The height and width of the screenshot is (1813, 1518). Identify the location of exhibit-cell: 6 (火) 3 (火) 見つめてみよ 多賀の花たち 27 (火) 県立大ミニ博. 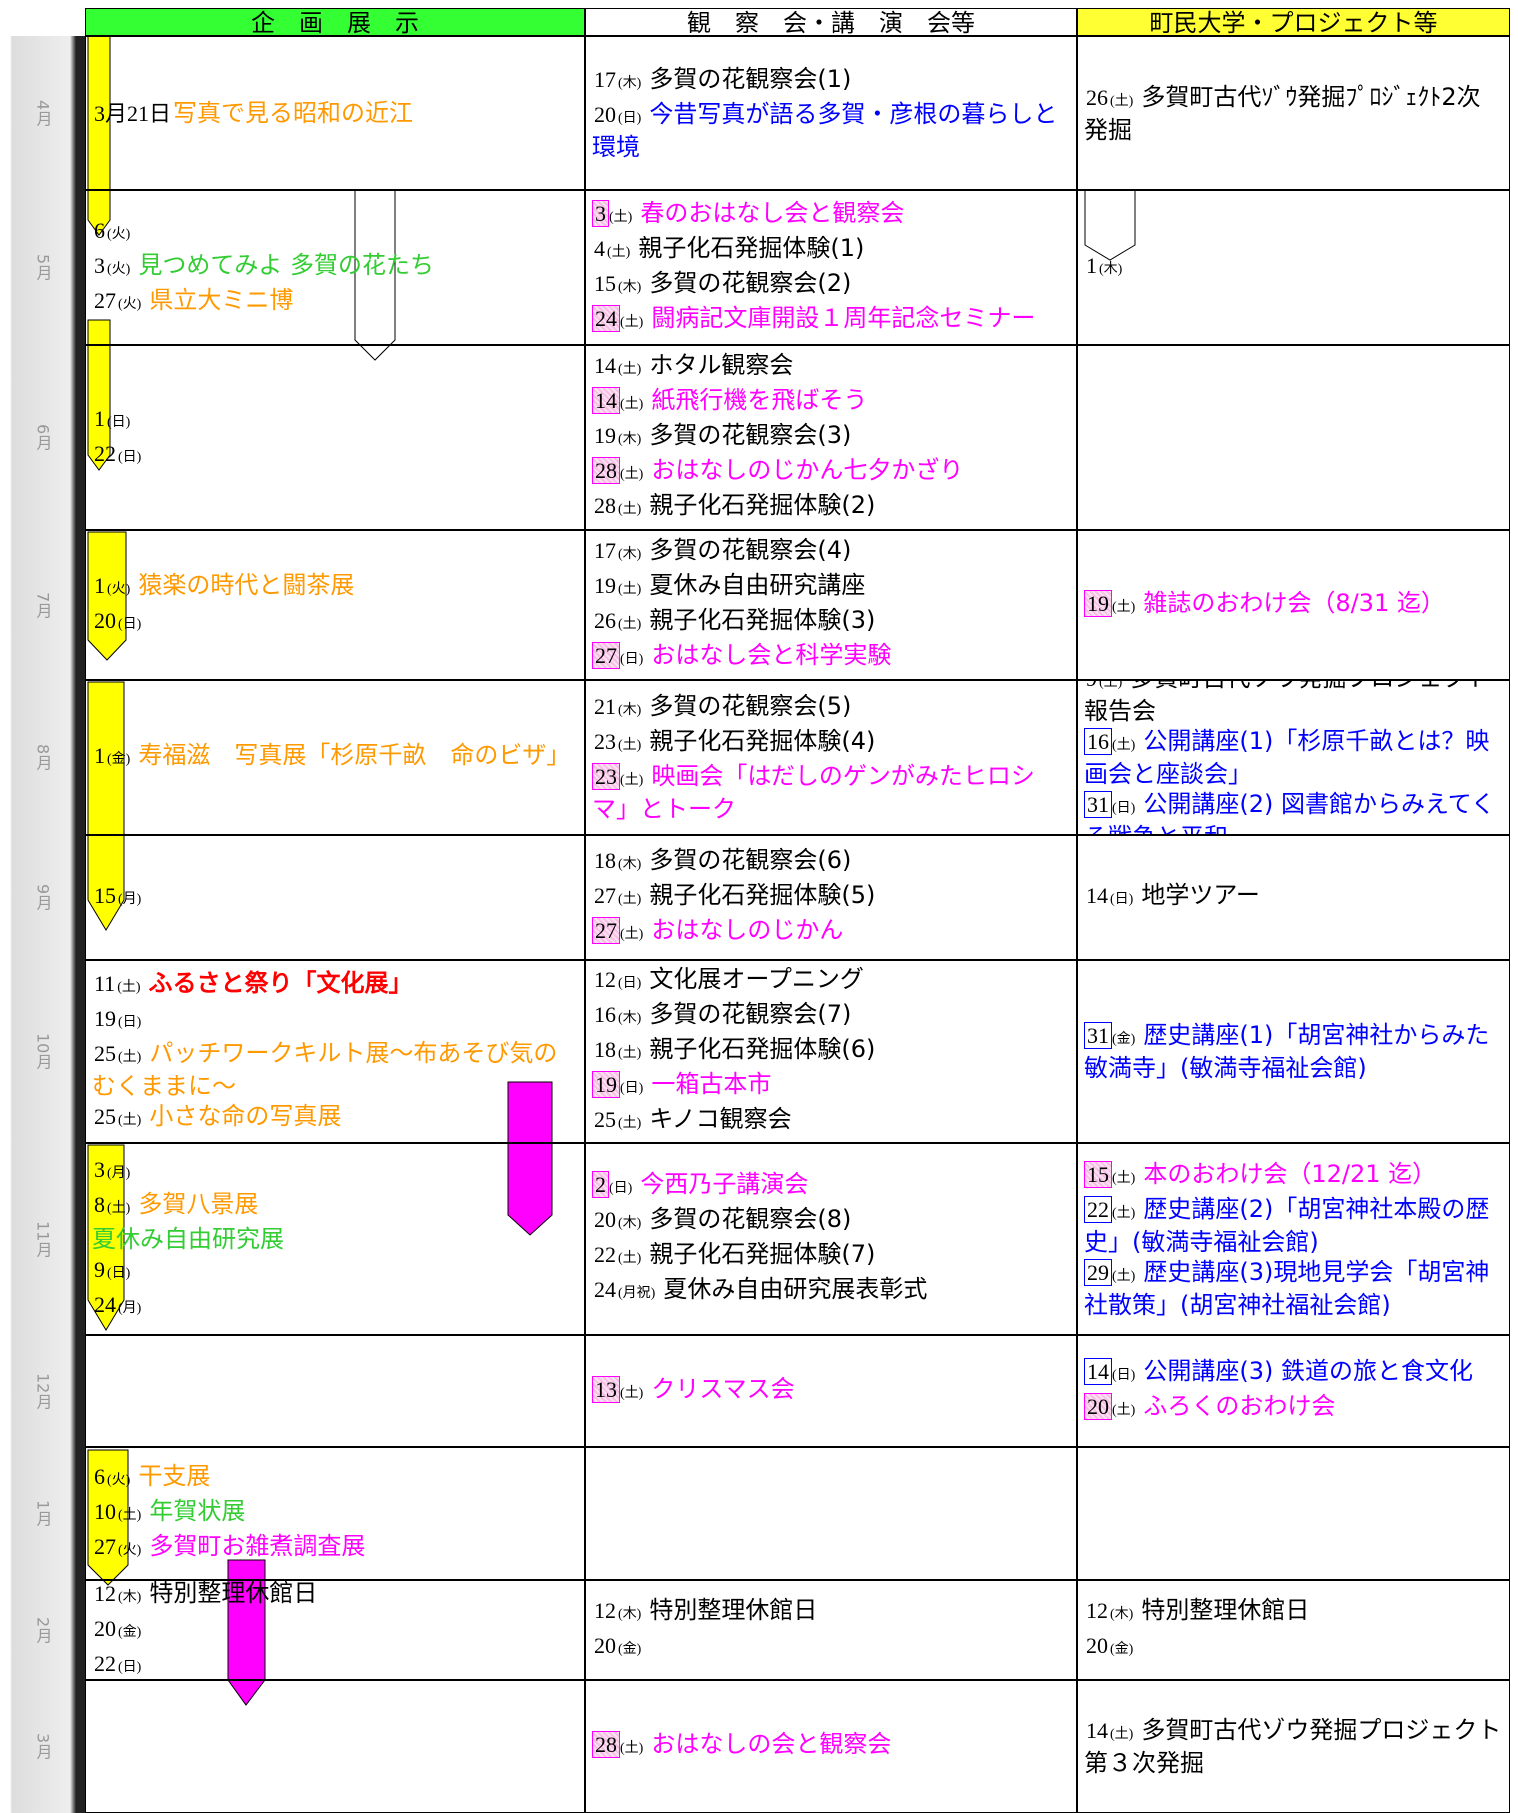
(335, 267).